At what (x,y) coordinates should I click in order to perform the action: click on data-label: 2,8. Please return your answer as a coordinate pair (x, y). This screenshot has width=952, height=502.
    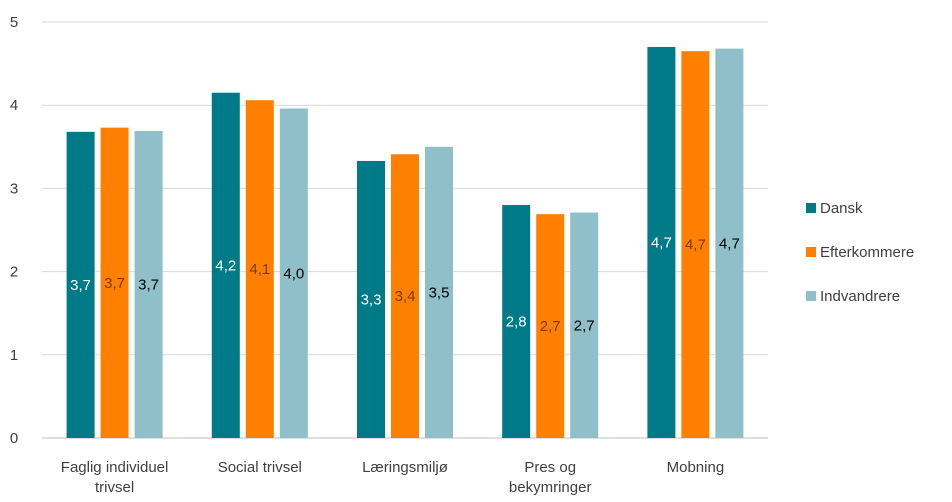
    Looking at the image, I should click on (516, 322).